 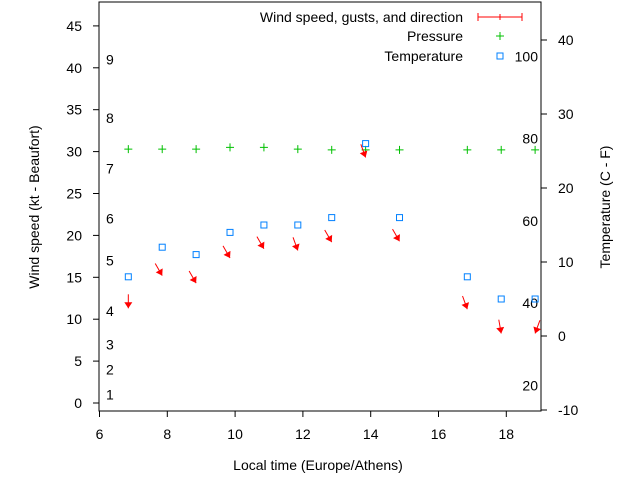 What do you see at coordinates (74, 277) in the screenshot?
I see `y-tick-label: 15` at bounding box center [74, 277].